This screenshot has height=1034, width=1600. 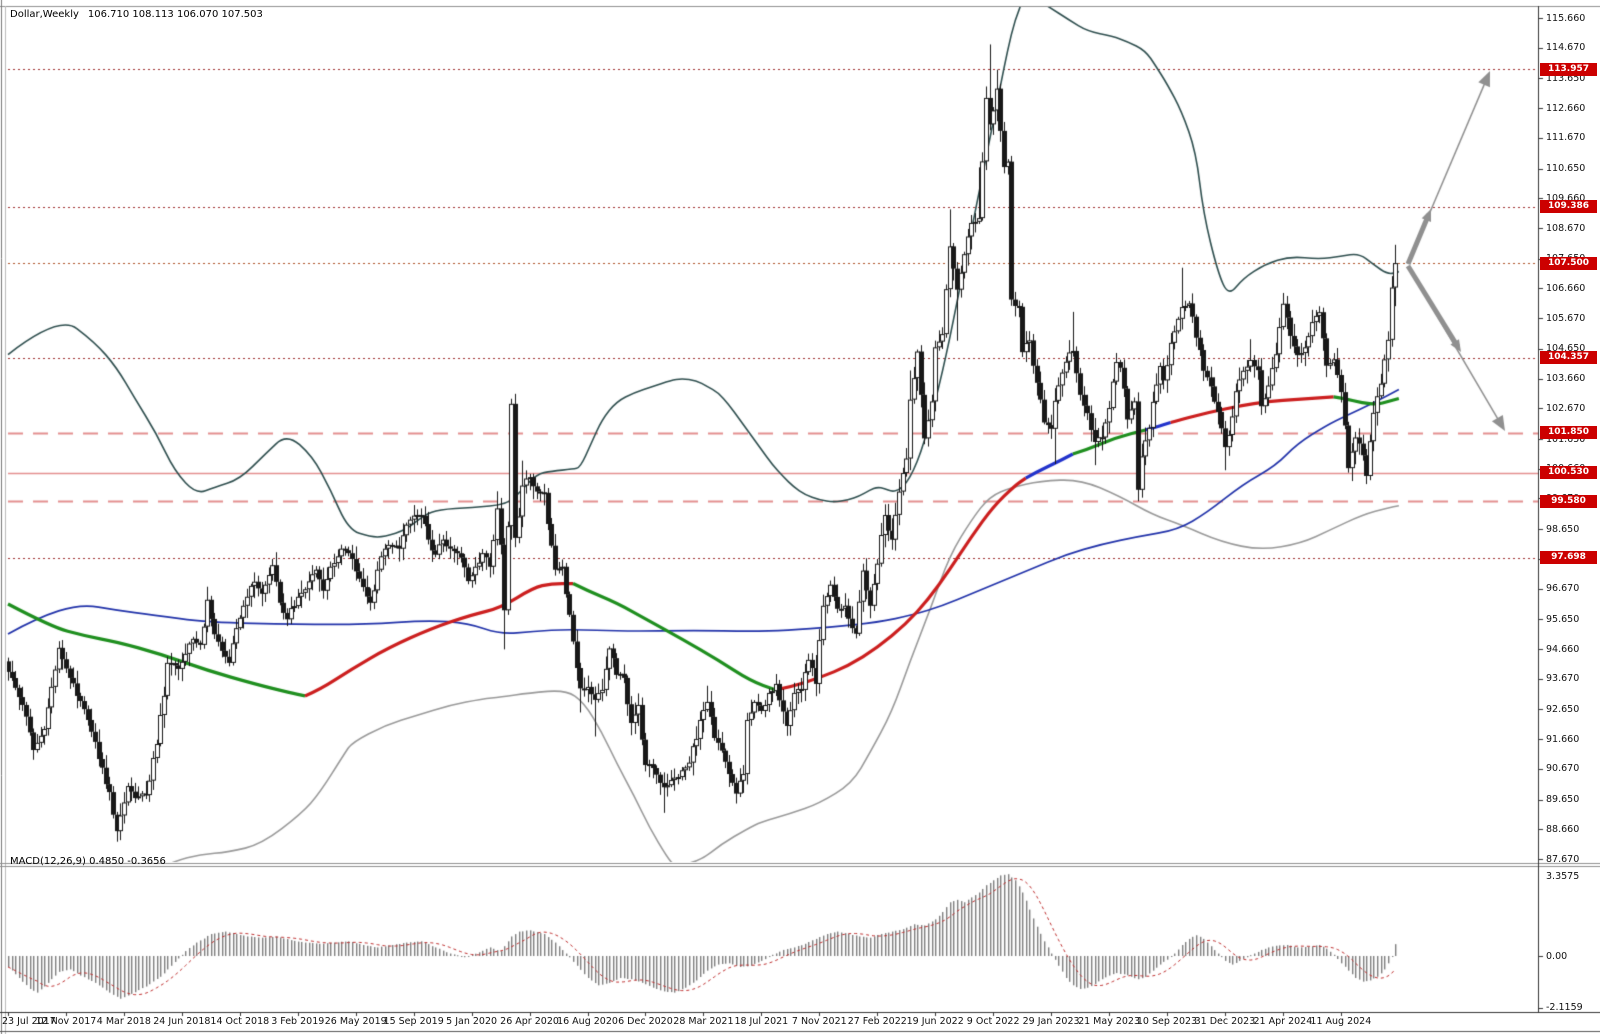 What do you see at coordinates (1566, 108) in the screenshot?
I see `price-tick-label: 112.660` at bounding box center [1566, 108].